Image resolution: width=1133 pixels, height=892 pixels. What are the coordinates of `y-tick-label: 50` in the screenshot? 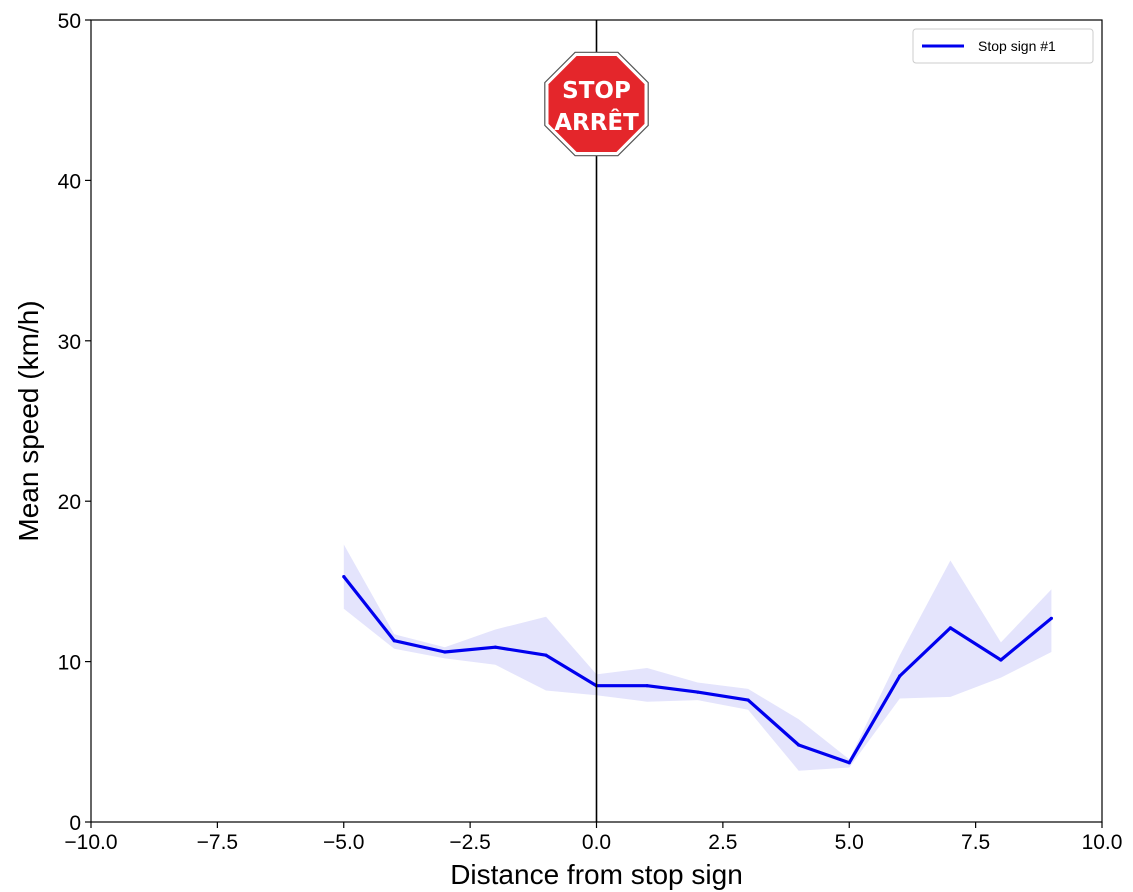 It's located at (69, 21).